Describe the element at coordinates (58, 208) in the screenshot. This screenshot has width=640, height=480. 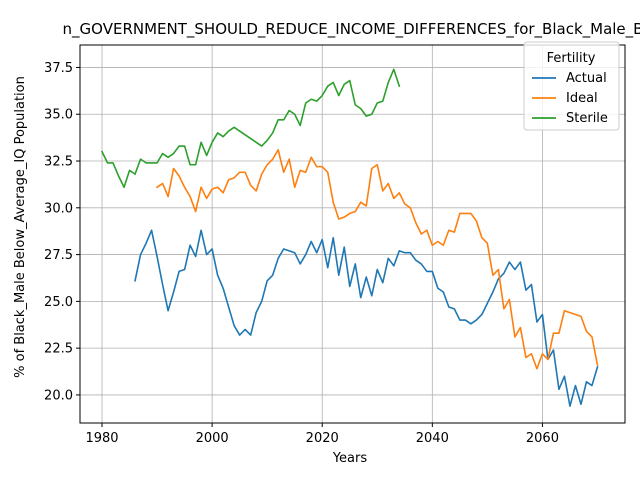
I see `y-tick-label: 30.0` at that location.